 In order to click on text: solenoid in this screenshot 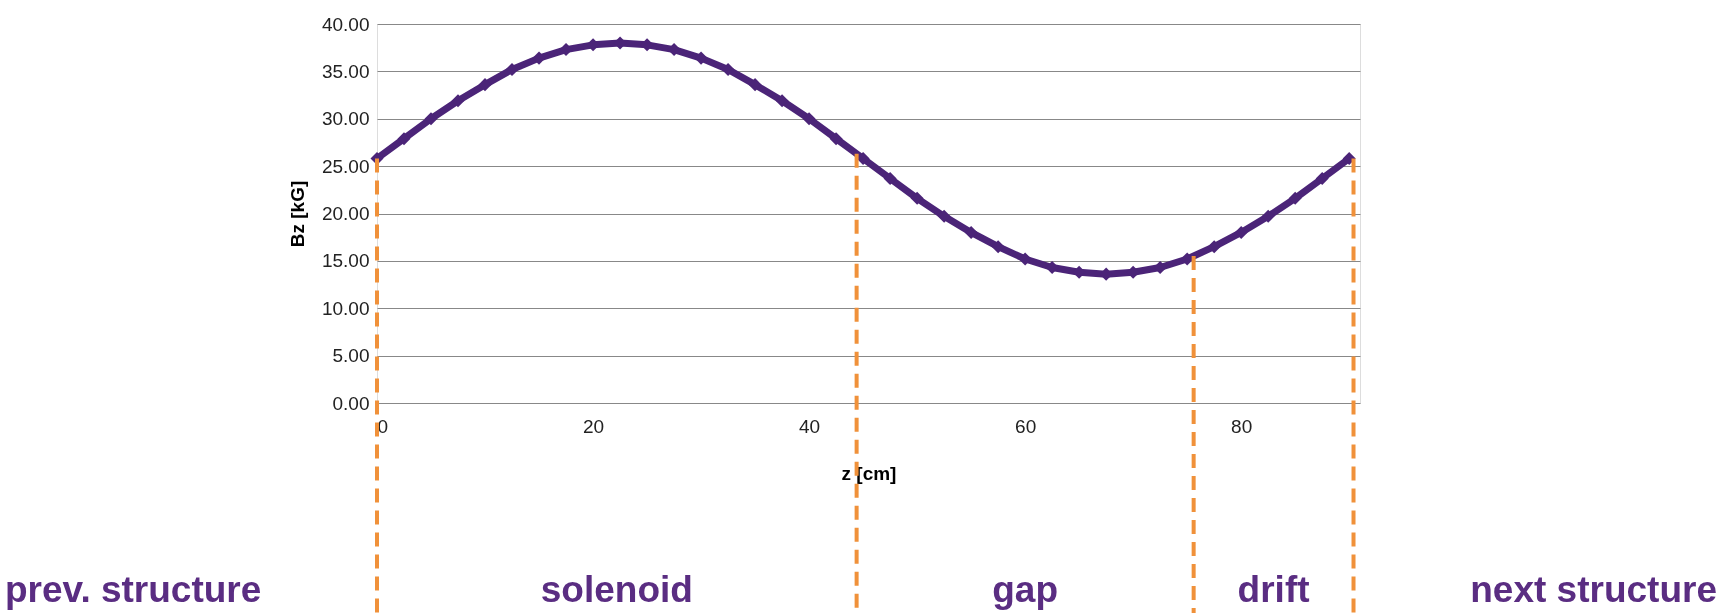, I will do `click(616, 589)`.